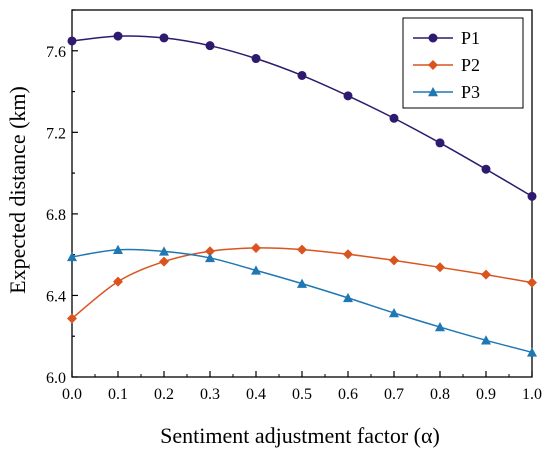 The image size is (550, 459). I want to click on x-tick-label: 0.8, so click(440, 394).